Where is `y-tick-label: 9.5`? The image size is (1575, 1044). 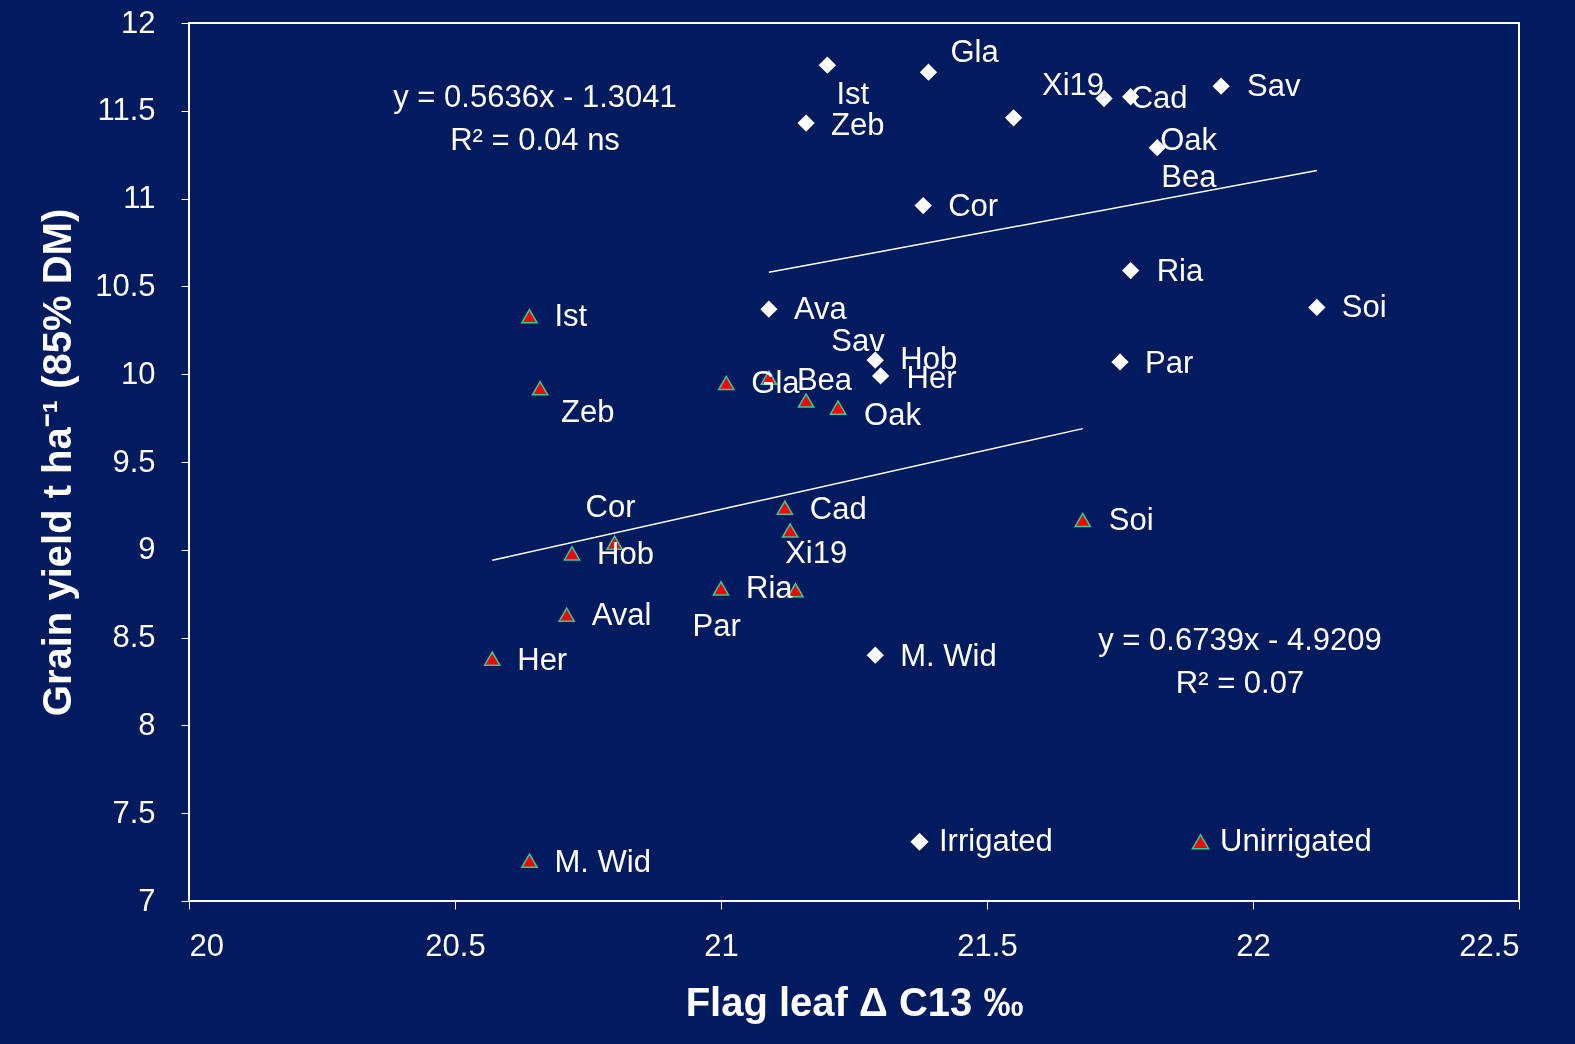
y-tick-label: 9.5 is located at coordinates (134, 461).